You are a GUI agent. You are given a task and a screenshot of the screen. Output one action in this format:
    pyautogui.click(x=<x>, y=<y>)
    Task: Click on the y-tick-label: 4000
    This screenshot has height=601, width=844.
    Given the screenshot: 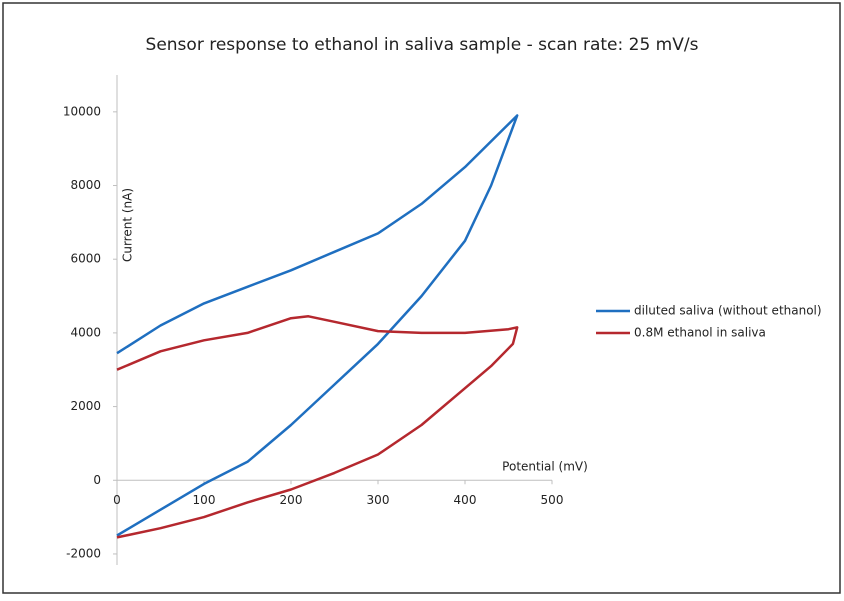 What is the action you would take?
    pyautogui.click(x=85, y=332)
    